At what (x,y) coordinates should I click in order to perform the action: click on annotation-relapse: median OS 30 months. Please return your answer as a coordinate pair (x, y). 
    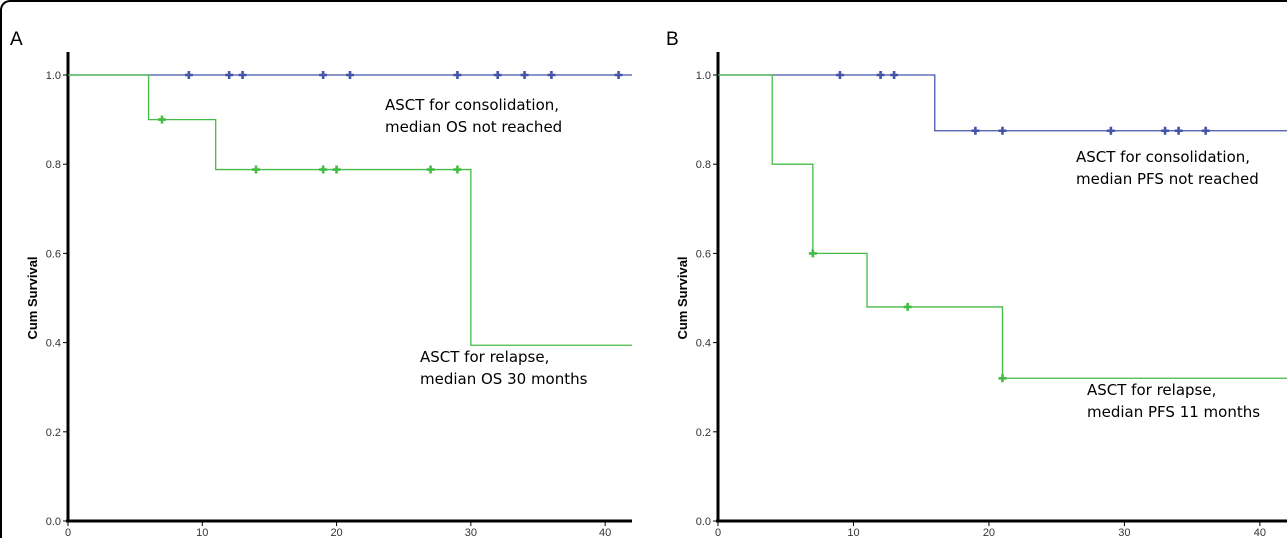
    Looking at the image, I should click on (504, 379).